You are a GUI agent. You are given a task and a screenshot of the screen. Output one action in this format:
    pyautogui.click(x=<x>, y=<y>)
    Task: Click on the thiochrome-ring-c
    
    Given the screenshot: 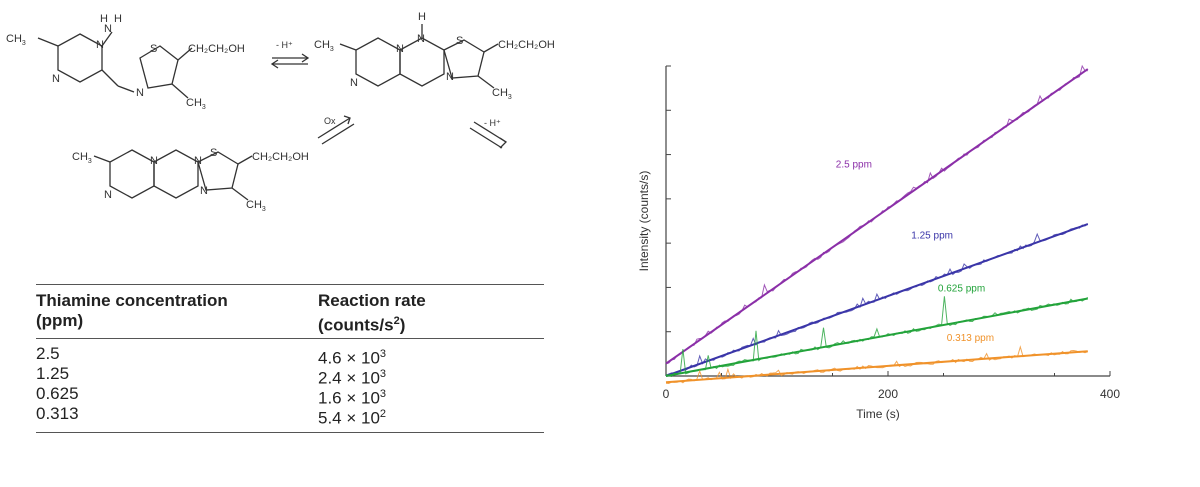 What is the action you would take?
    pyautogui.click(x=218, y=171)
    